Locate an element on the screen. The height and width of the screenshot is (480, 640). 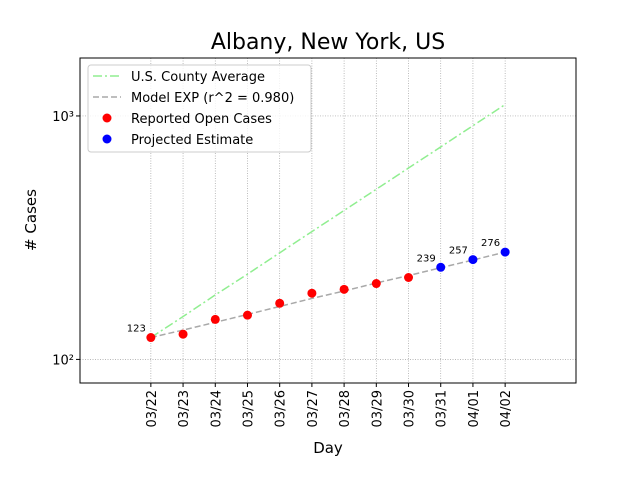
data-label: 257 is located at coordinates (458, 251).